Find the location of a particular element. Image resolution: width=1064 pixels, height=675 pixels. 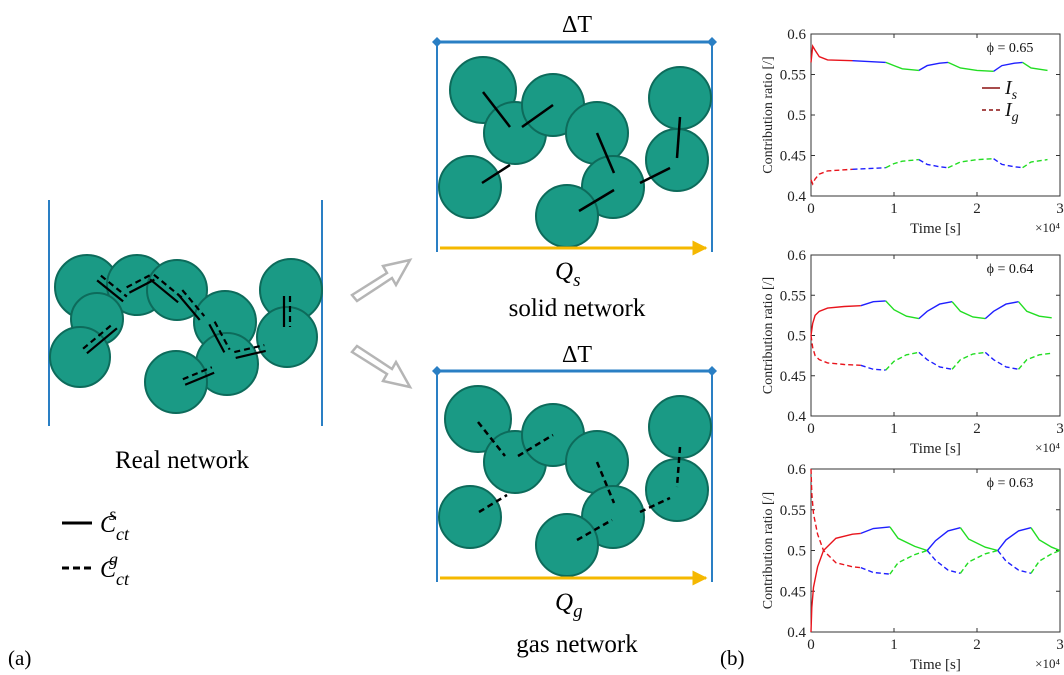

gas-network: ΔT Qg gas network is located at coordinates (574, 500).